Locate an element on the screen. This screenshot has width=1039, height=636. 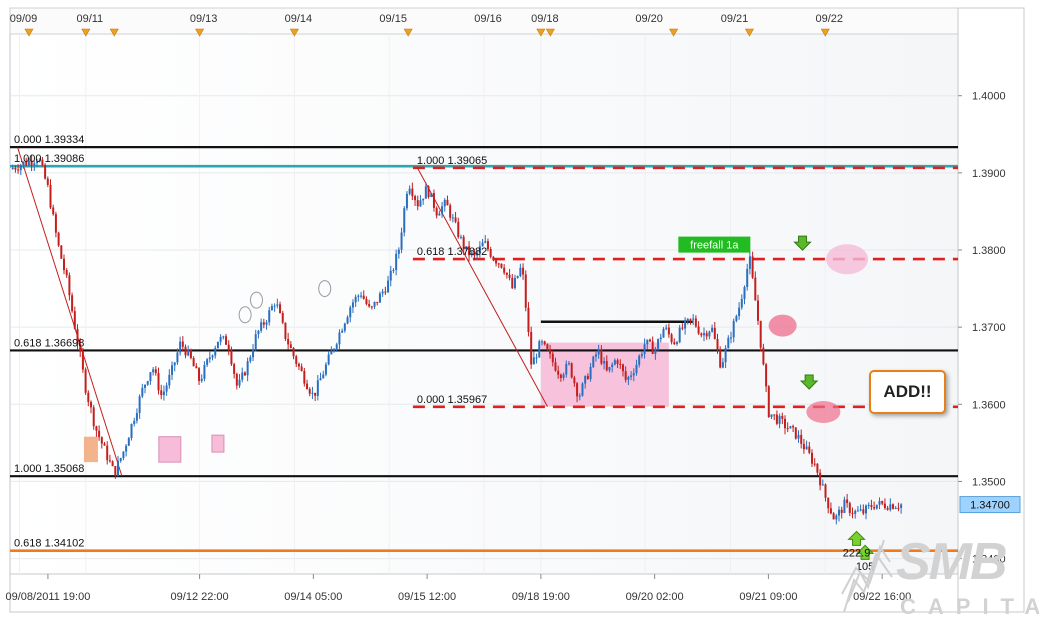
current-price-label: 1.34700 is located at coordinates (990, 506).